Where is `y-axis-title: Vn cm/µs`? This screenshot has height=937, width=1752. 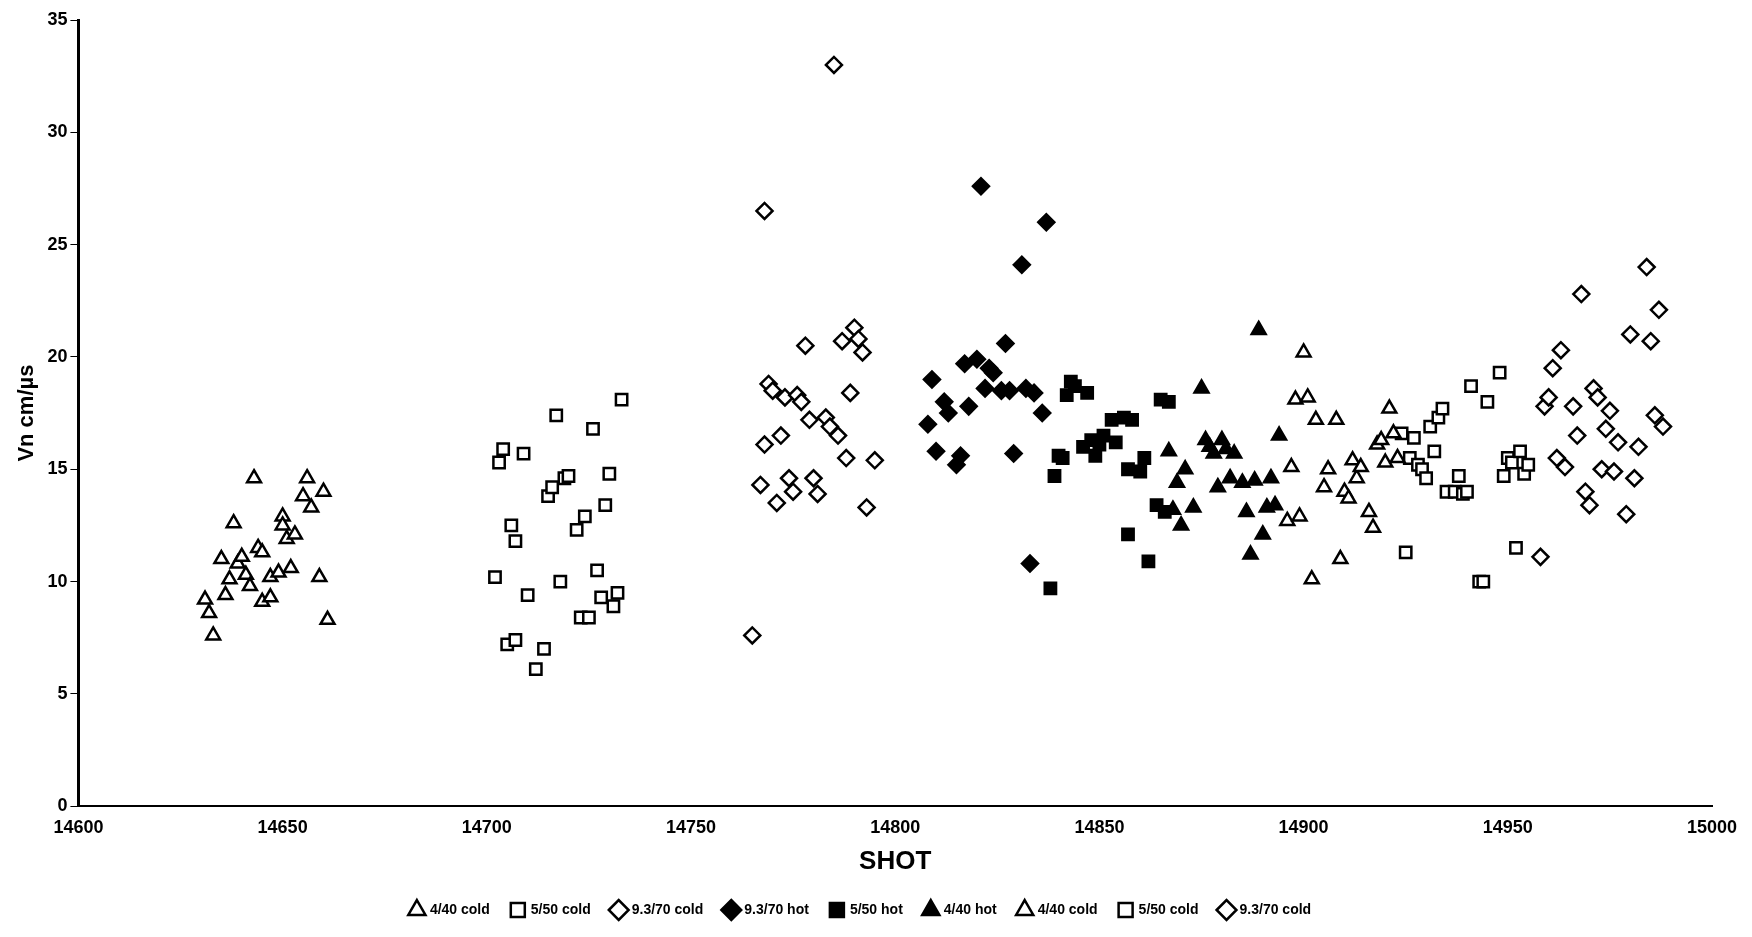 y-axis-title: Vn cm/µs is located at coordinates (26, 413).